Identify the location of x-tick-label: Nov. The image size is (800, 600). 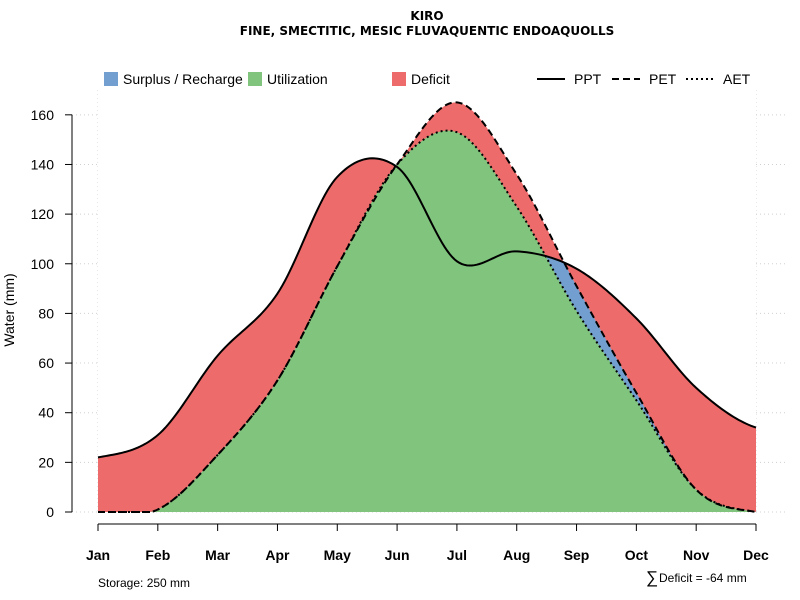
(696, 555).